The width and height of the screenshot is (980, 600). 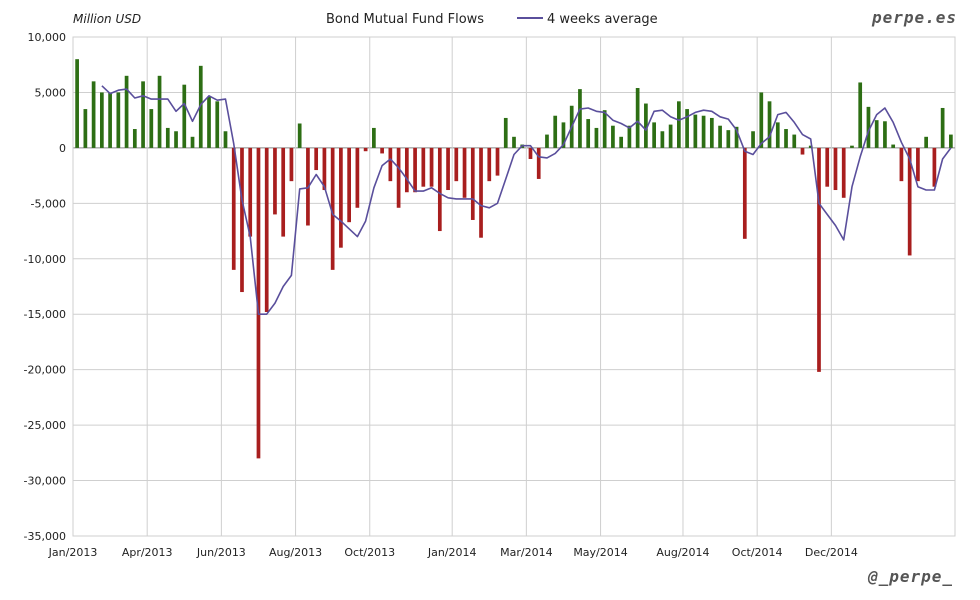 What do you see at coordinates (45, 481) in the screenshot?
I see `y-tick-label: -30,000` at bounding box center [45, 481].